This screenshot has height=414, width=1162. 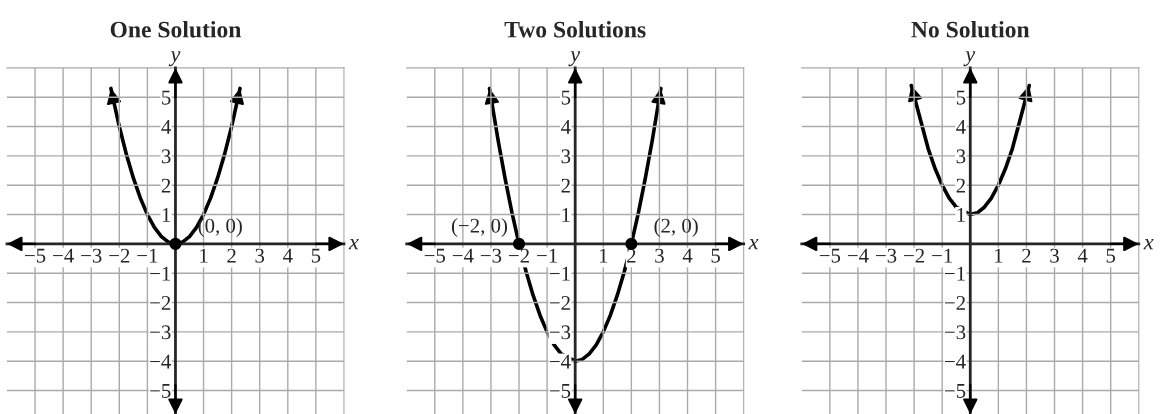 I want to click on chart-title: One Solution, so click(x=176, y=29).